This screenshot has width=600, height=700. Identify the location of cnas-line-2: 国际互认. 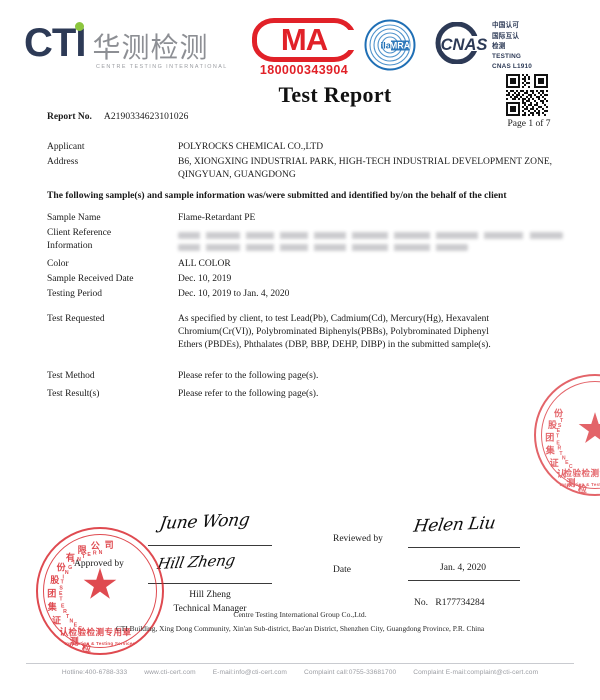
(506, 35).